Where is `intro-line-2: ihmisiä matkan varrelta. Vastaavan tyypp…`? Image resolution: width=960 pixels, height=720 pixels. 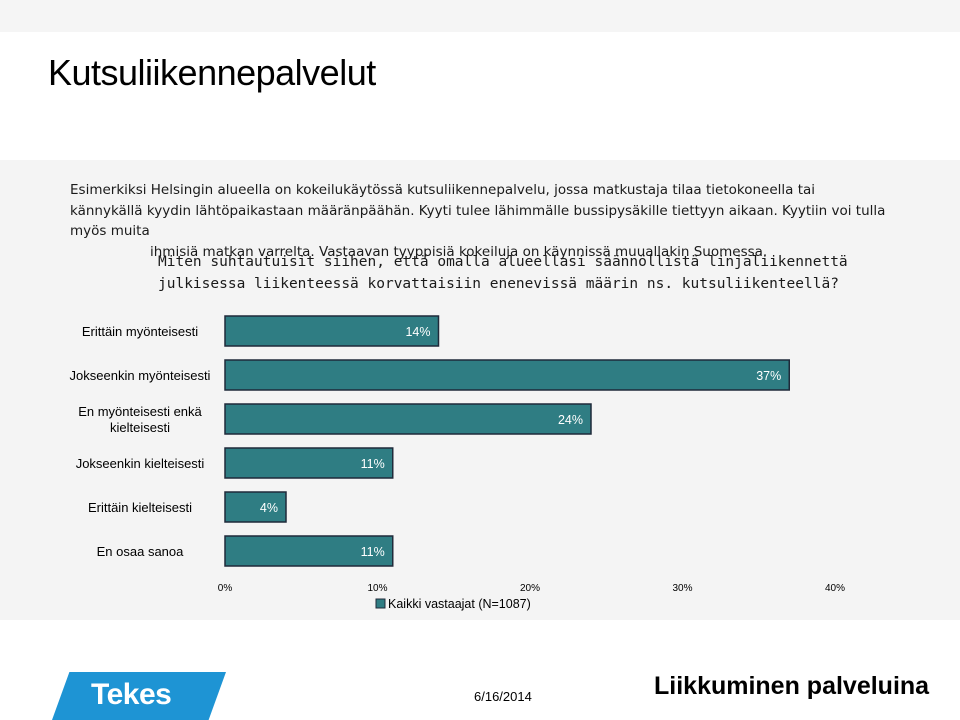
intro-line-2: ihmisiä matkan varrelta. Vastaavan tyypp… is located at coordinates (459, 251).